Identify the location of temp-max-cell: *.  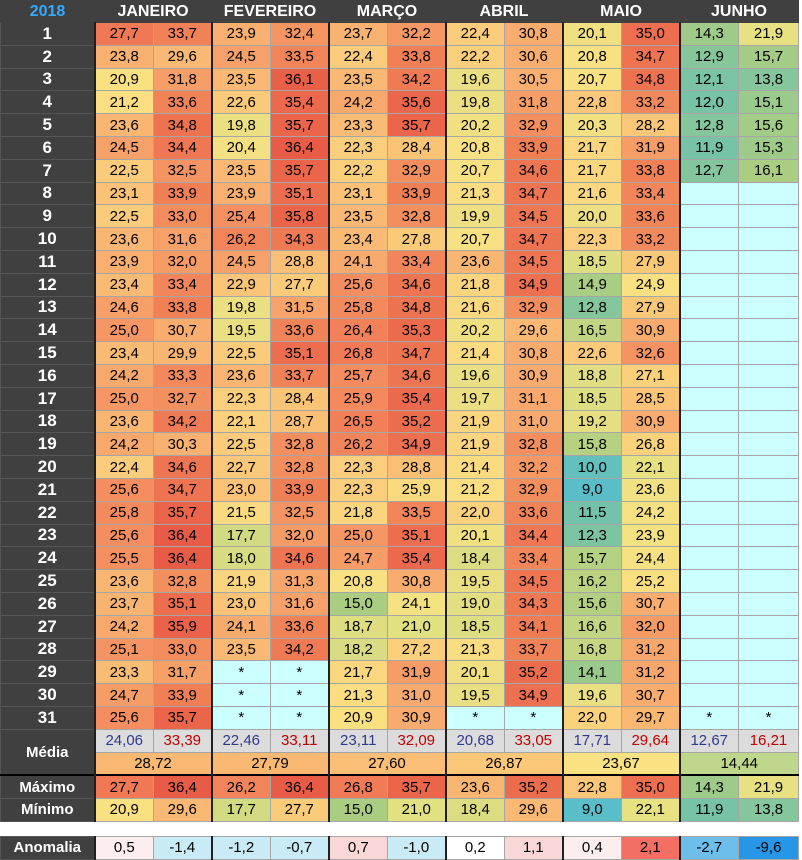
(299, 672).